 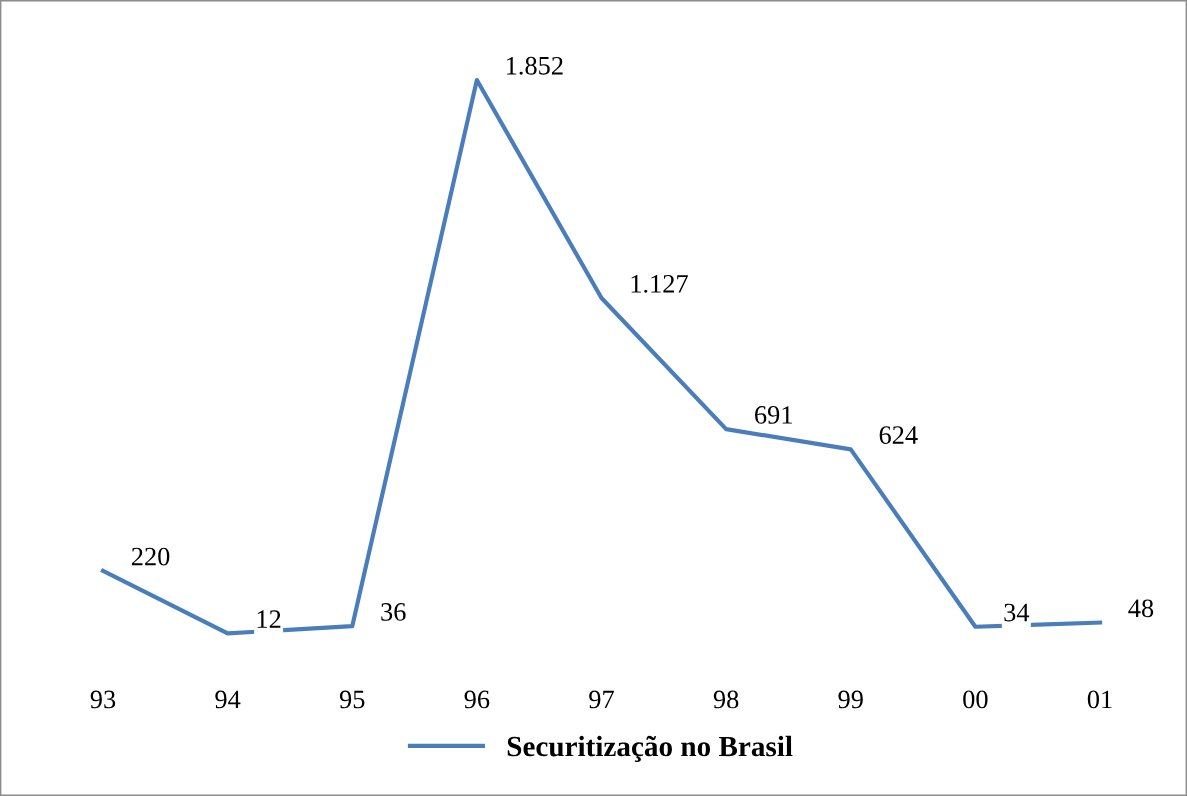 What do you see at coordinates (228, 699) in the screenshot?
I see `x-tick-label: 94` at bounding box center [228, 699].